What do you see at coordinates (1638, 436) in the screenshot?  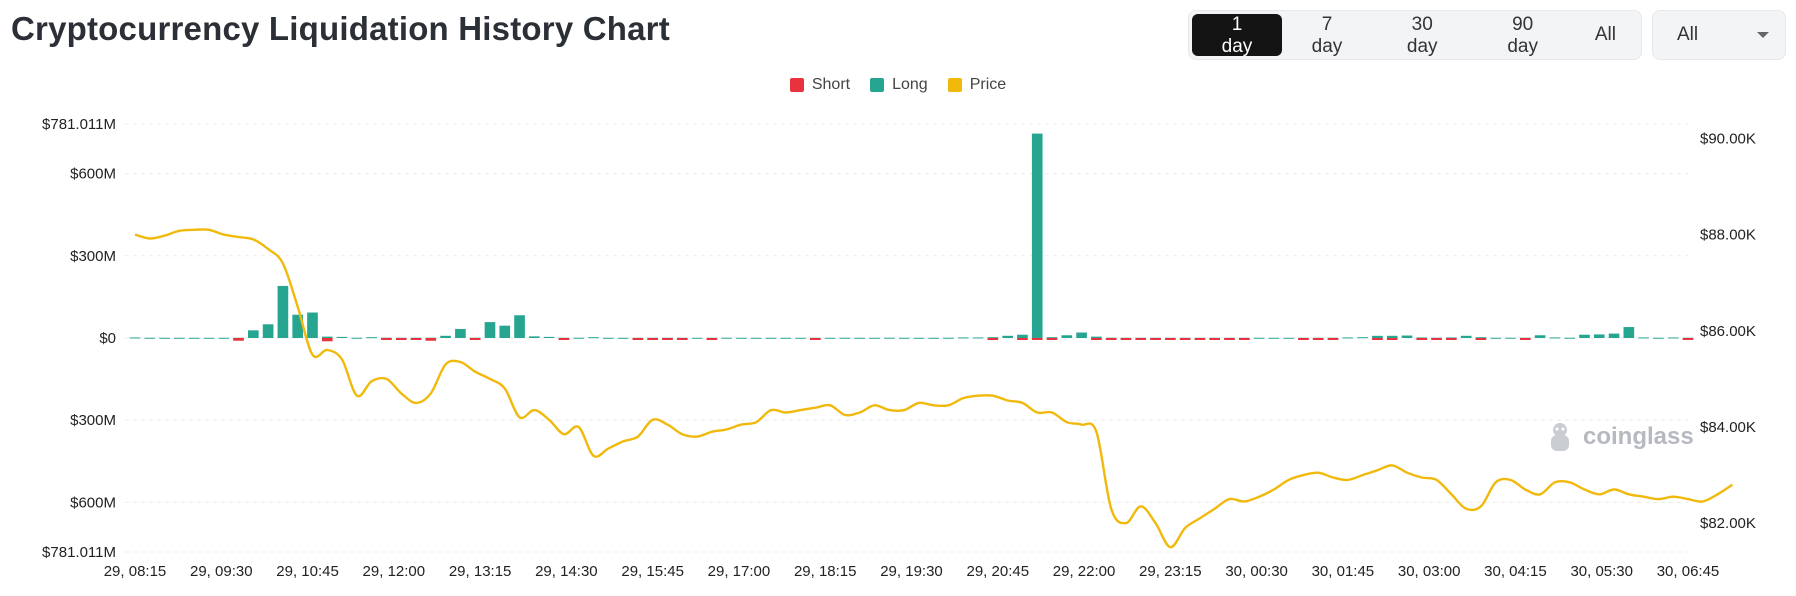 I see `watermark-text: coinglass` at bounding box center [1638, 436].